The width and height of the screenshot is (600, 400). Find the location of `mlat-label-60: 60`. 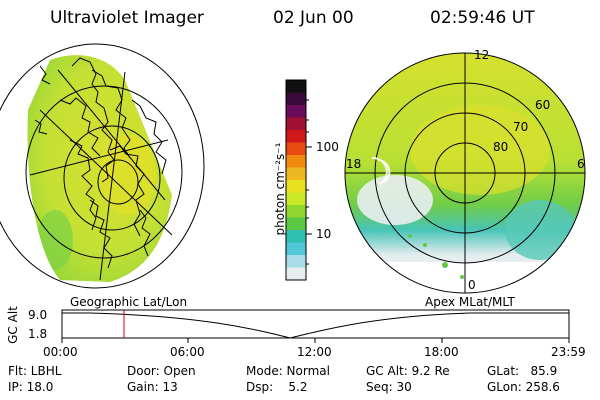

mlat-label-60: 60 is located at coordinates (543, 105).